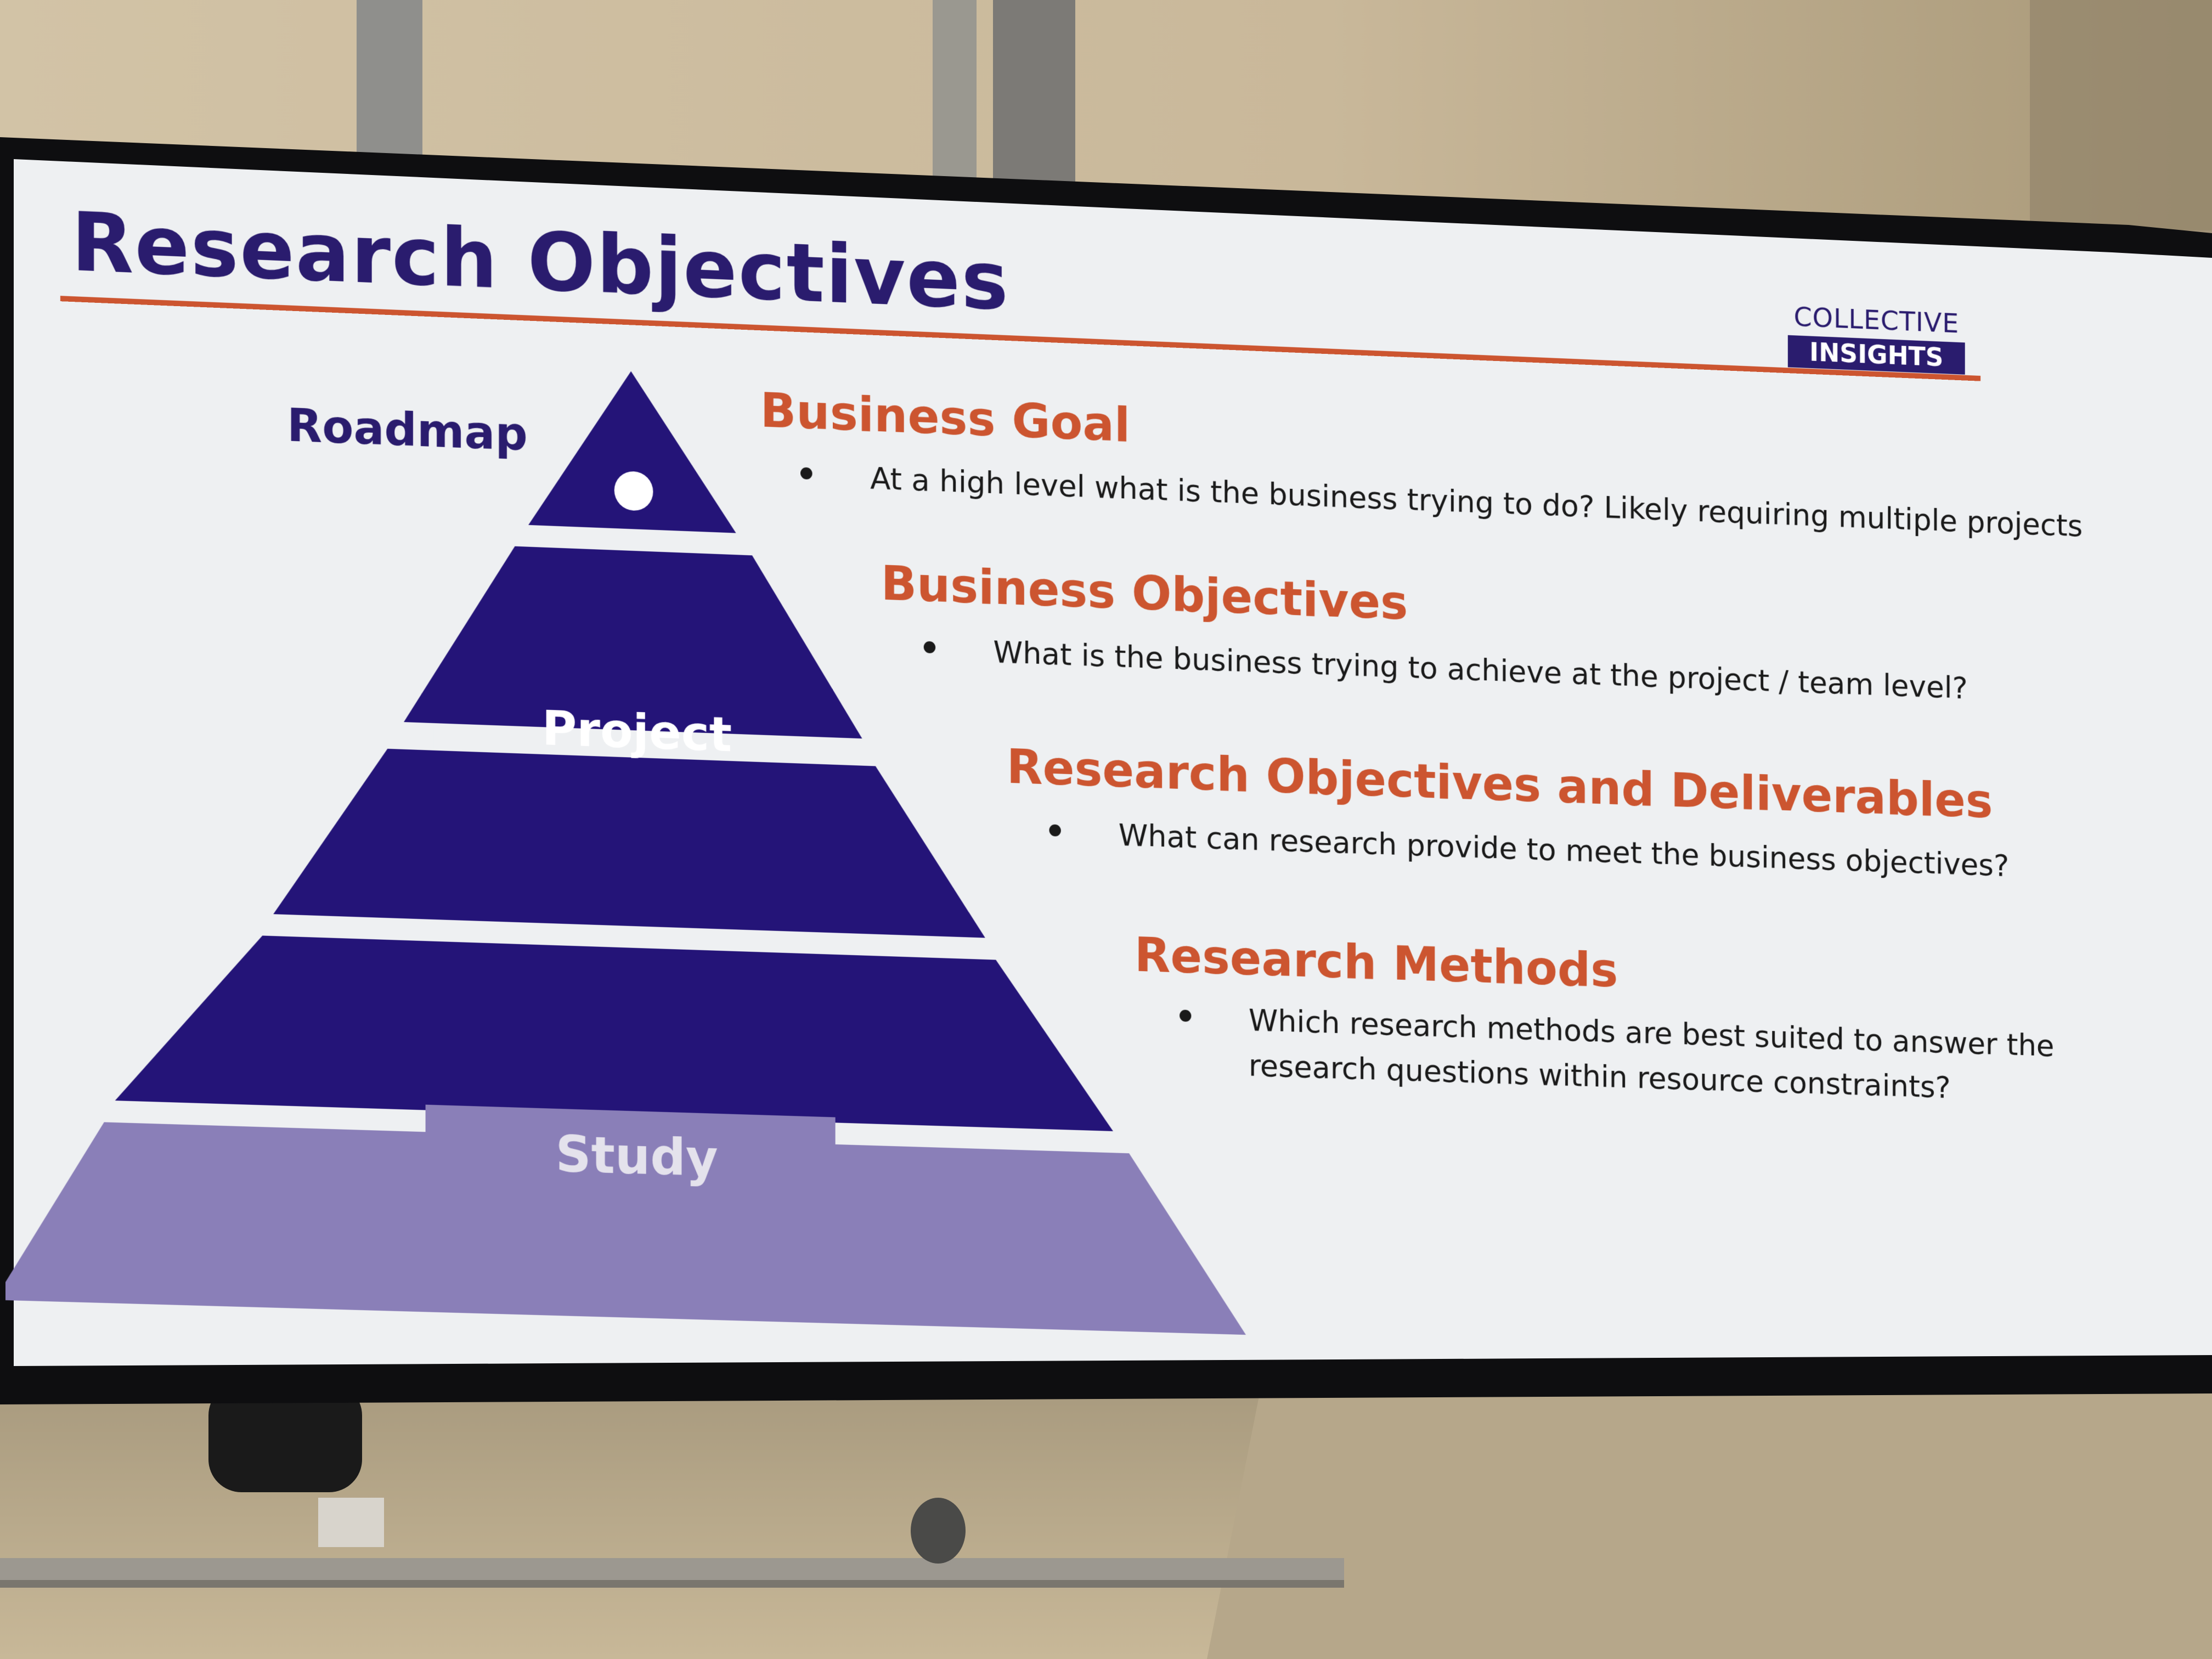 This screenshot has height=1659, width=2212. I want to click on cable-tray, so click(672, 1569).